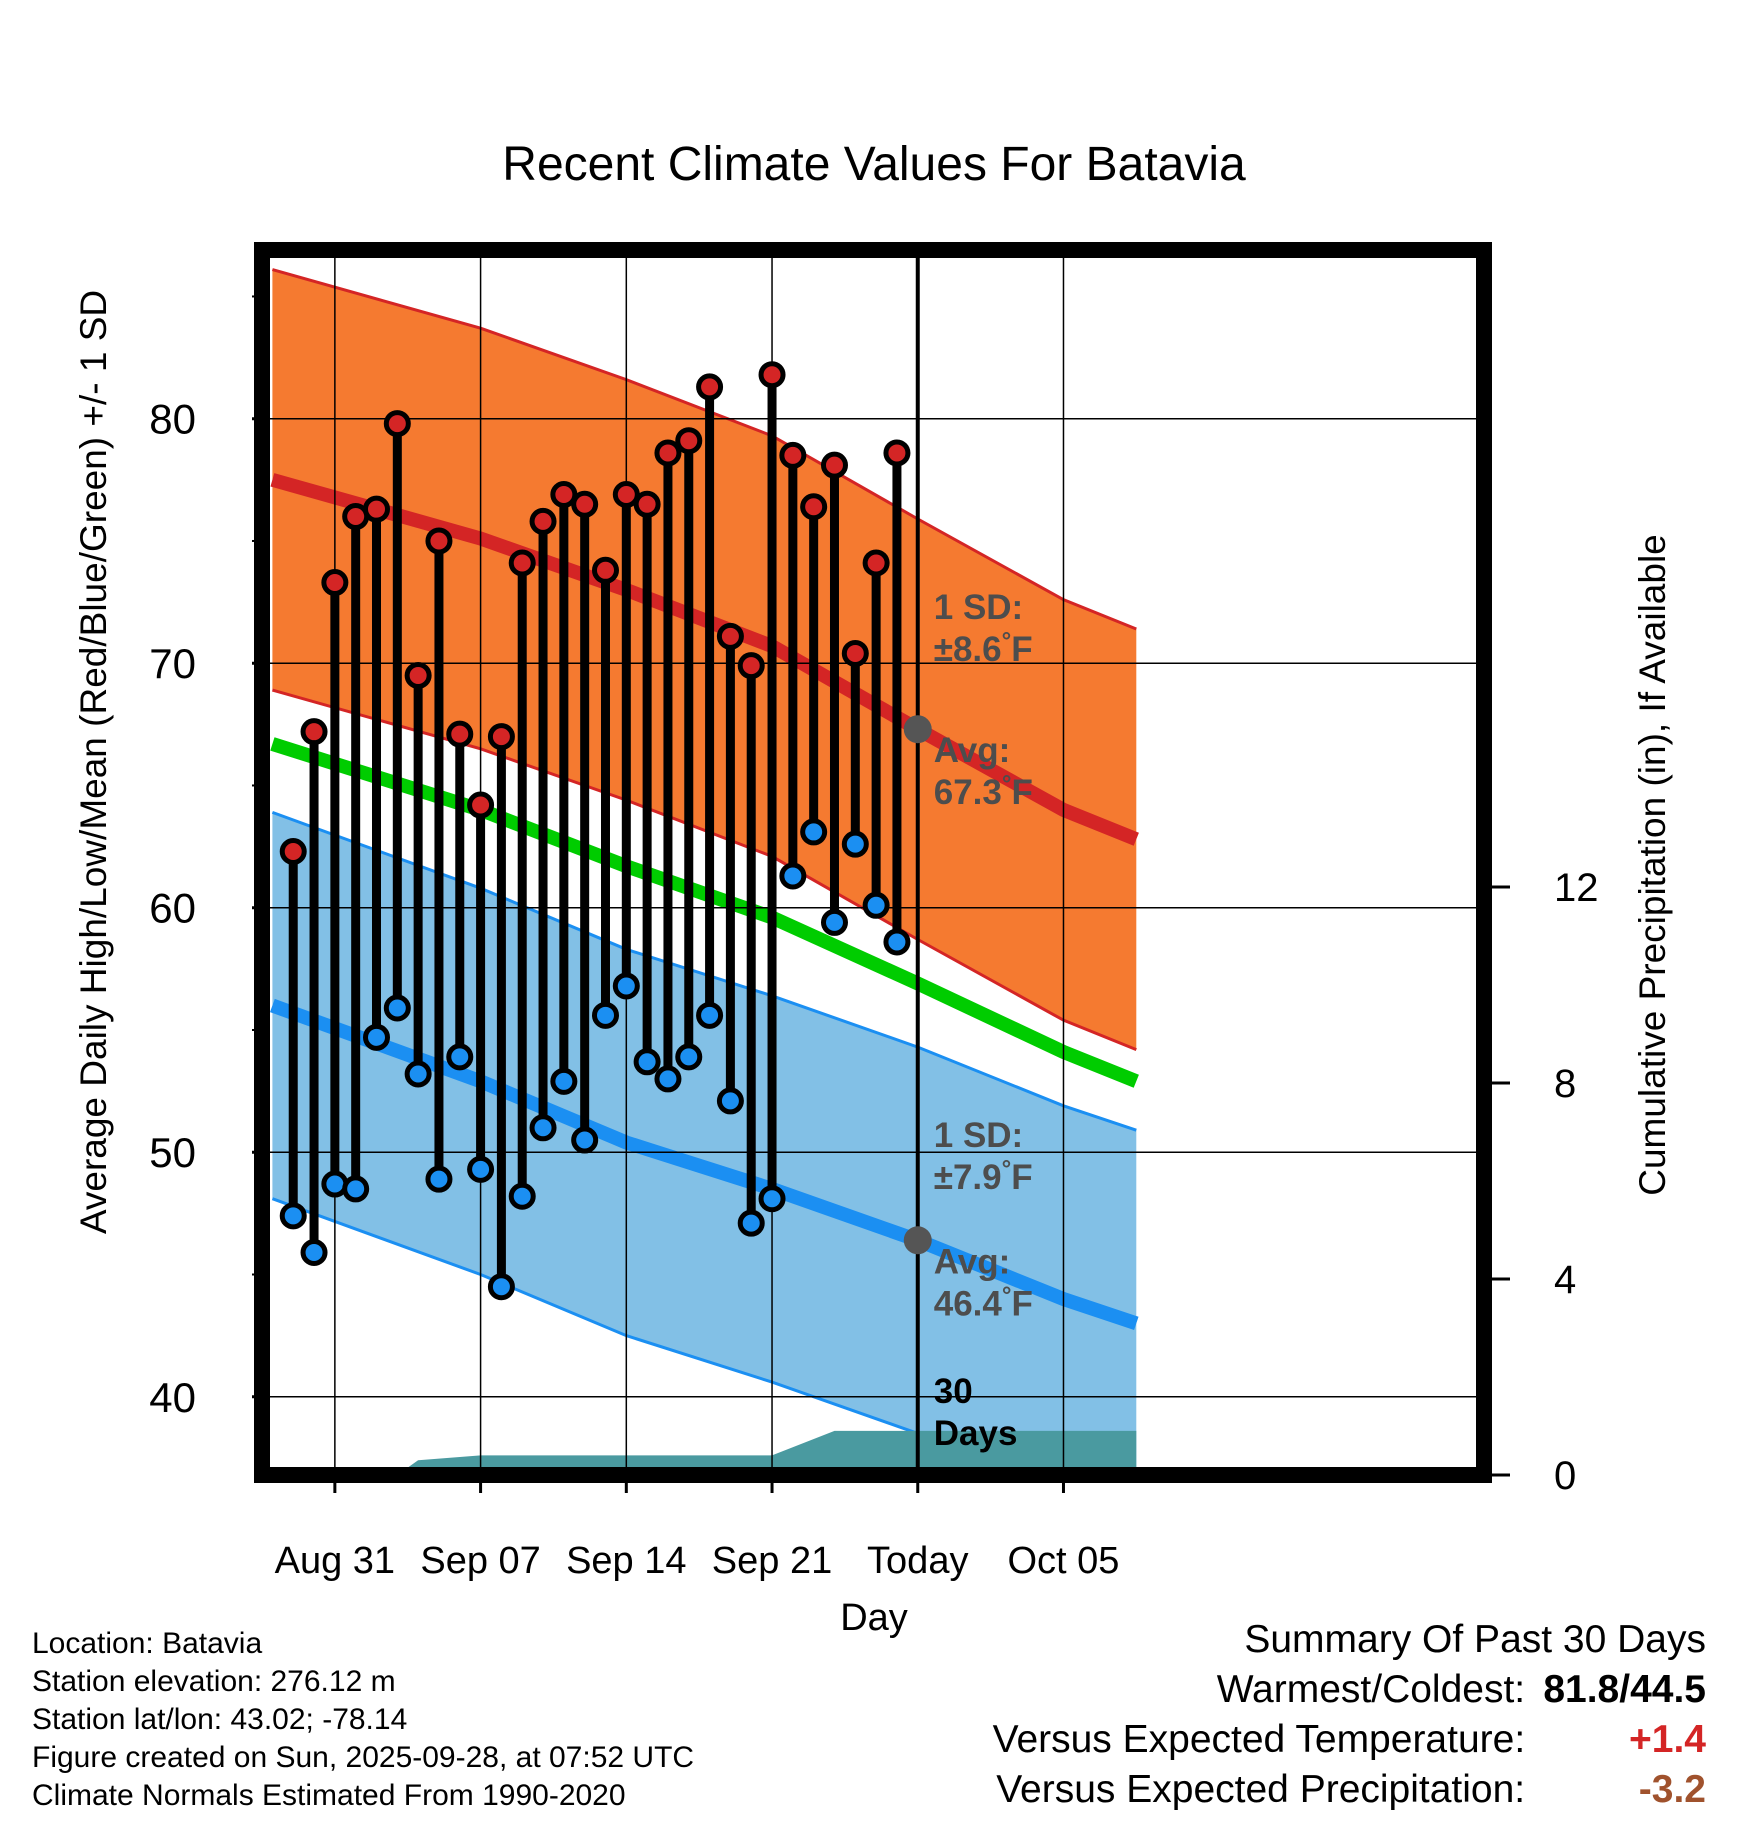  Describe the element at coordinates (983, 1176) in the screenshot. I see `low-sd-annotation-line2: ±7.9°F` at that location.